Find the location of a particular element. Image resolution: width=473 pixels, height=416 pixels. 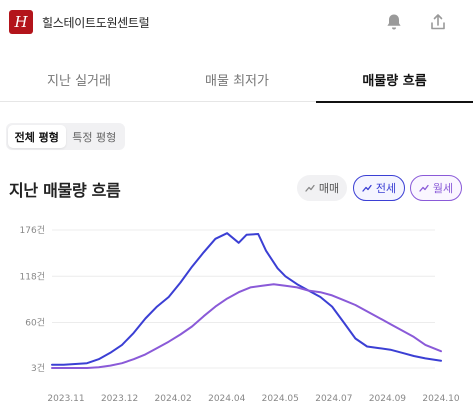

x-tick-label: 2024.09 is located at coordinates (387, 399).